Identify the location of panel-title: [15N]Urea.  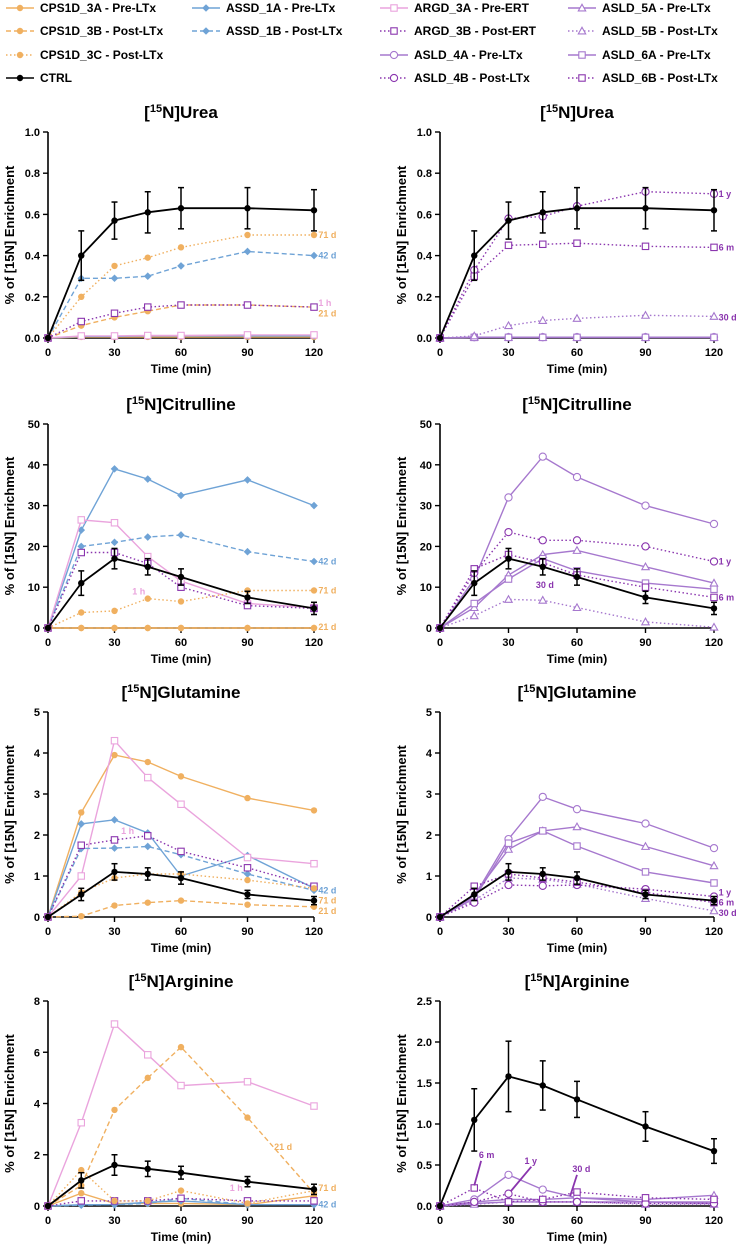
(181, 112).